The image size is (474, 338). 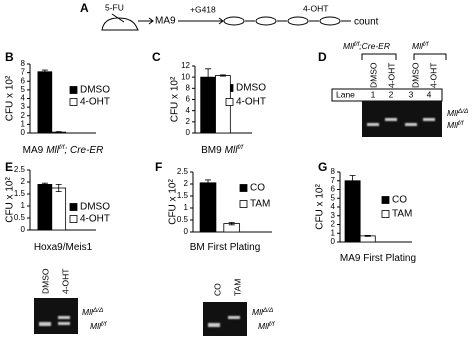 I want to click on y-tick-label: 10, so click(x=185, y=76).